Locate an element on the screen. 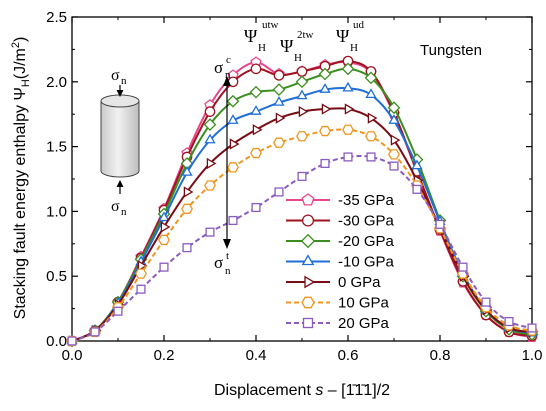  stress-arrow-down-icon is located at coordinates (227, 244).